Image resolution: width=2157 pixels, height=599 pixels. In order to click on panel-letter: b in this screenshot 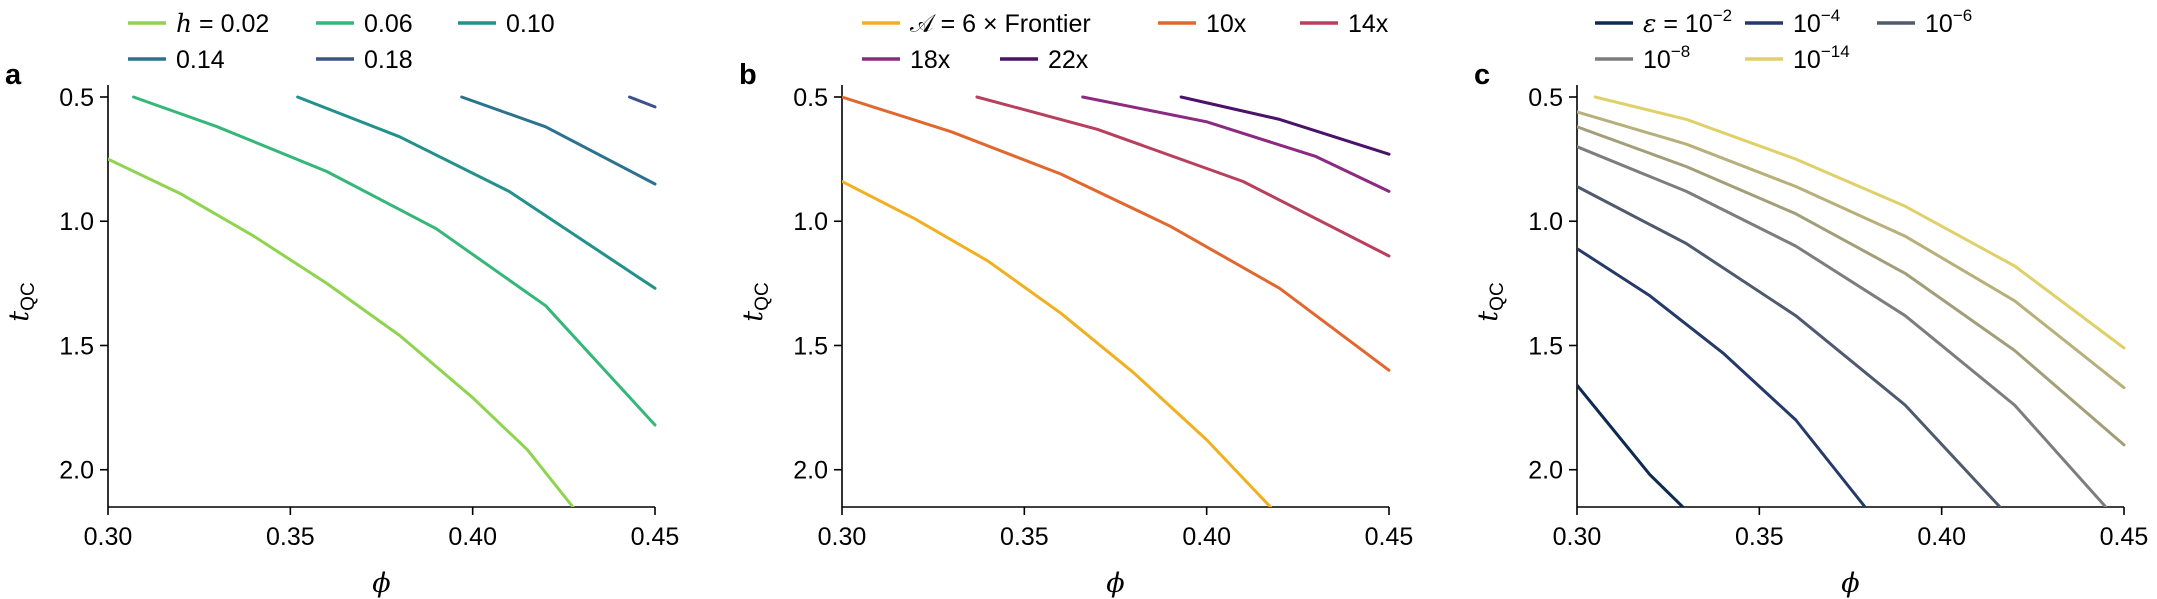, I will do `click(748, 75)`.